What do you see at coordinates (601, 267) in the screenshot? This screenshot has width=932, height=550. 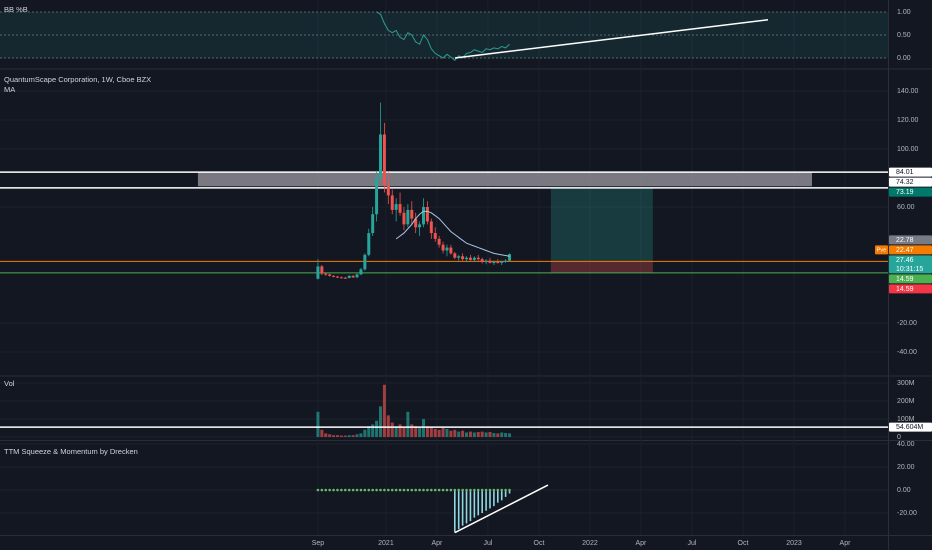 I see `loss-zone` at bounding box center [601, 267].